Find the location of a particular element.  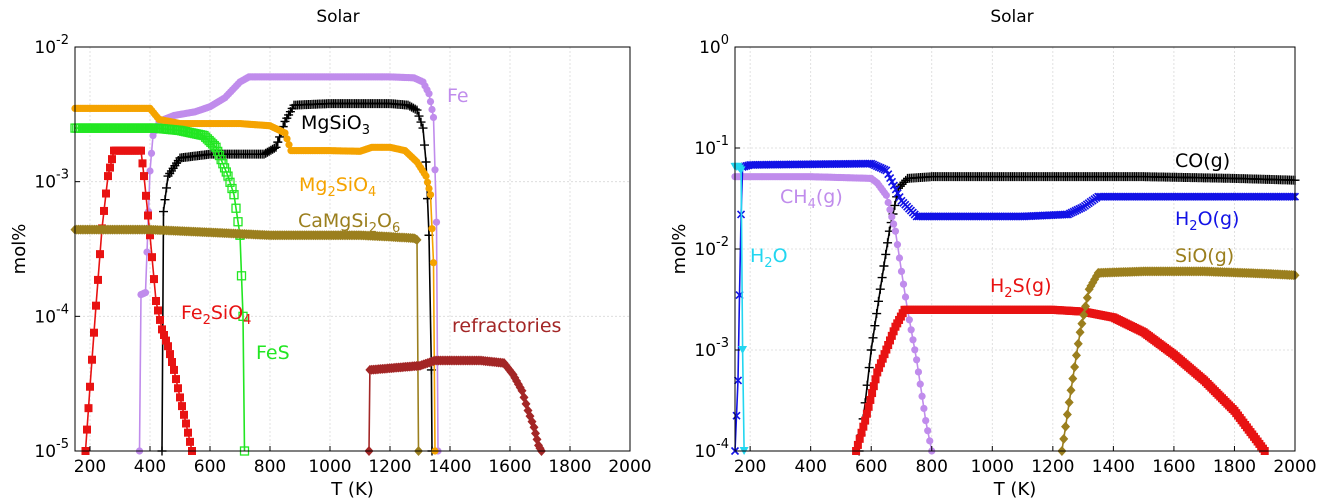

series-label: SiO(g) is located at coordinates (1204, 256).